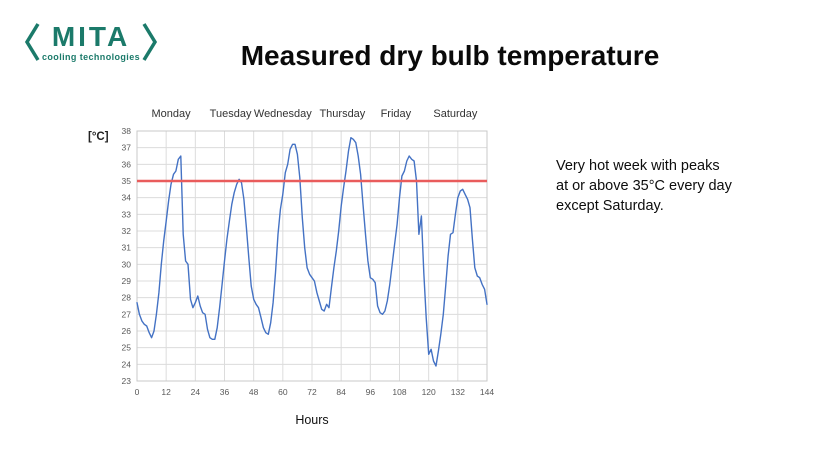 The width and height of the screenshot is (826, 465). Describe the element at coordinates (342, 114) in the screenshot. I see `day-label-thursday: Thursday` at that location.